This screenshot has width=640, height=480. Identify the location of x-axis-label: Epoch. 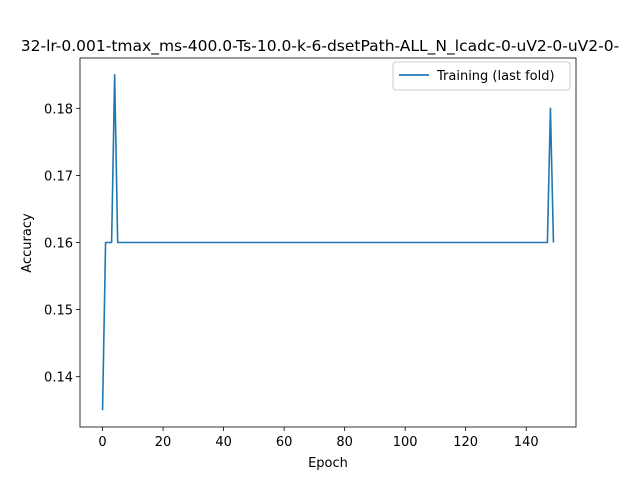
(328, 463).